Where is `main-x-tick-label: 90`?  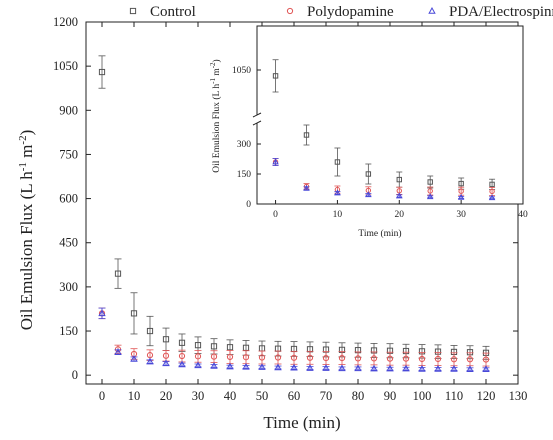 main-x-tick-label: 90 is located at coordinates (390, 396).